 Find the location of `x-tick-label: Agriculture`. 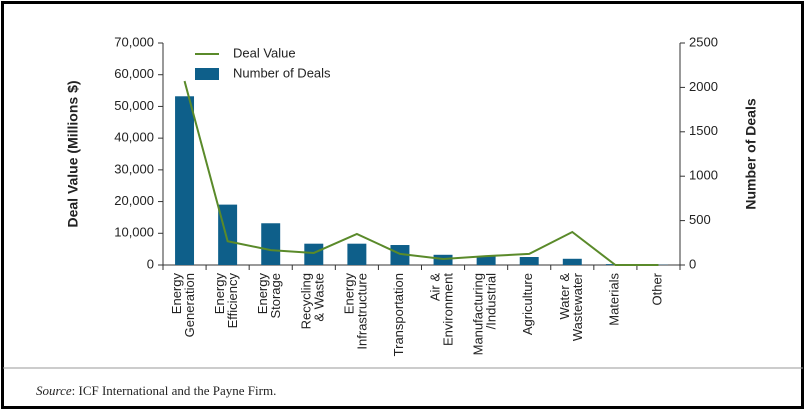

x-tick-label: Agriculture is located at coordinates (528, 304).